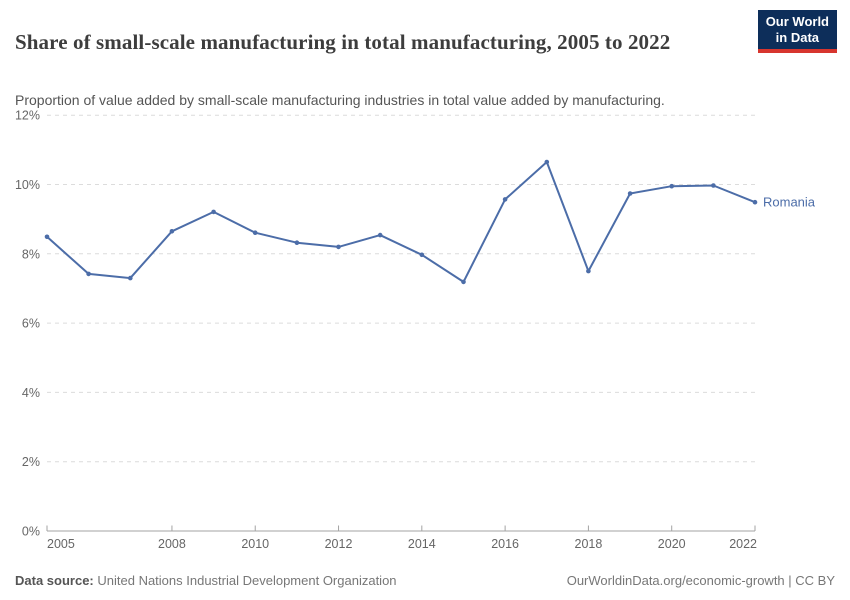 The width and height of the screenshot is (850, 600). Describe the element at coordinates (255, 544) in the screenshot. I see `x-tick-label: 2010` at that location.